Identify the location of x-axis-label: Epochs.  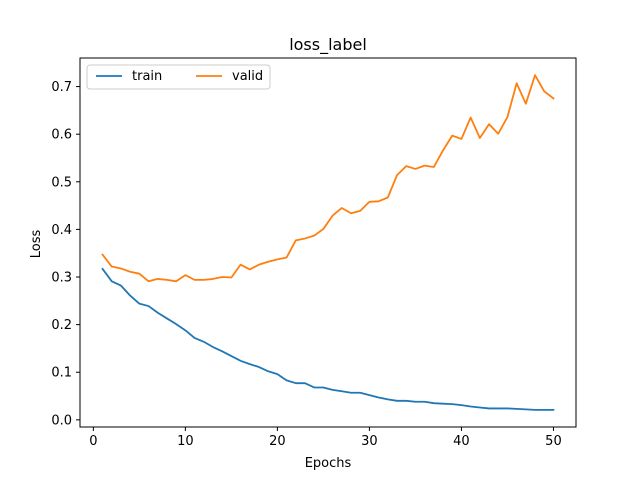
(328, 463).